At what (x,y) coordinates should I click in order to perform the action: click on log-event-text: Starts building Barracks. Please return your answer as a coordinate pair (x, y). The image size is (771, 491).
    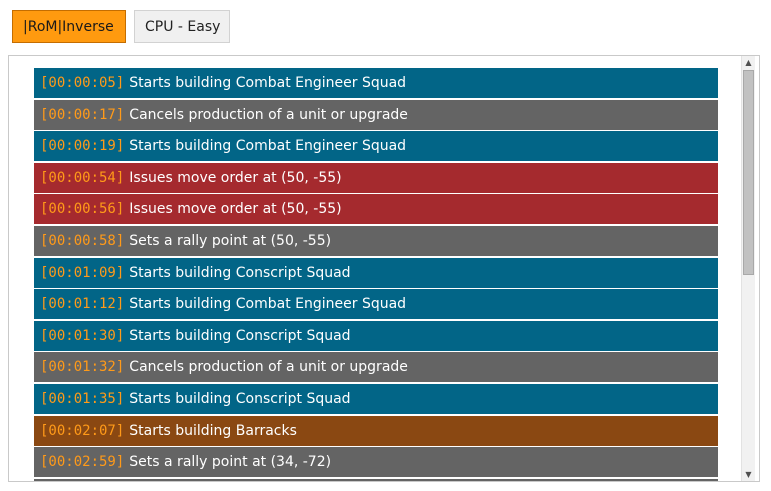
    Looking at the image, I should click on (213, 430).